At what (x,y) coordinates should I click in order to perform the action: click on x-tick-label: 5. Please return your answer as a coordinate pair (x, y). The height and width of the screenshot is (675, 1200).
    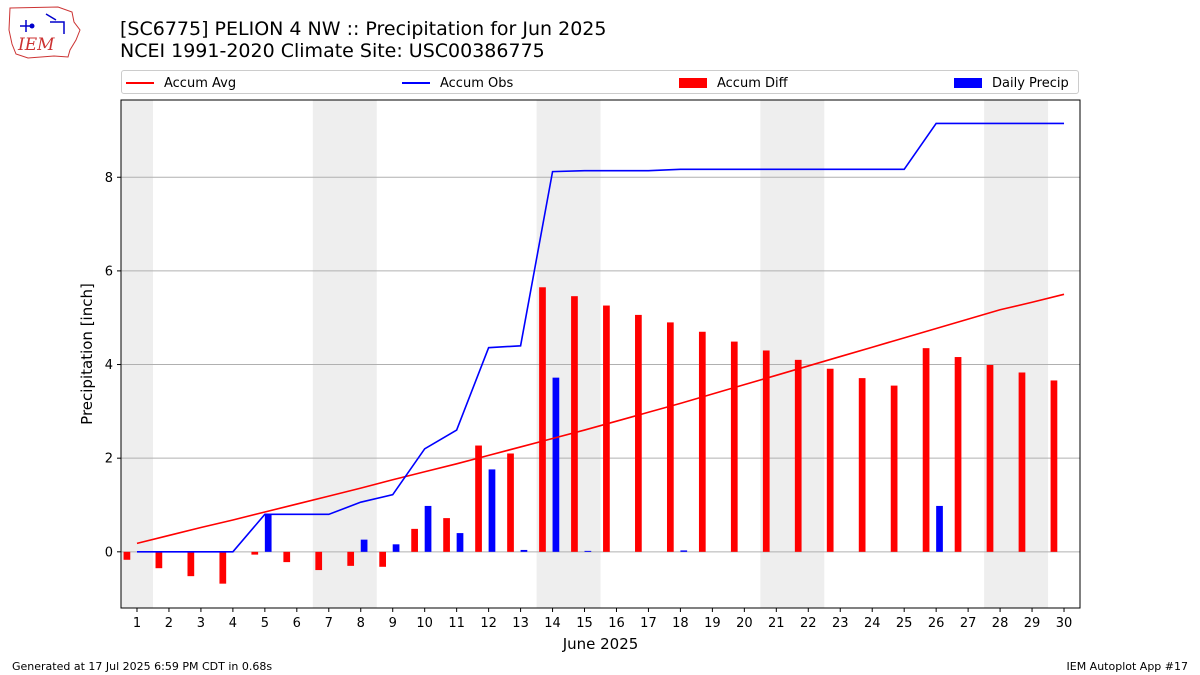
    Looking at the image, I should click on (265, 623).